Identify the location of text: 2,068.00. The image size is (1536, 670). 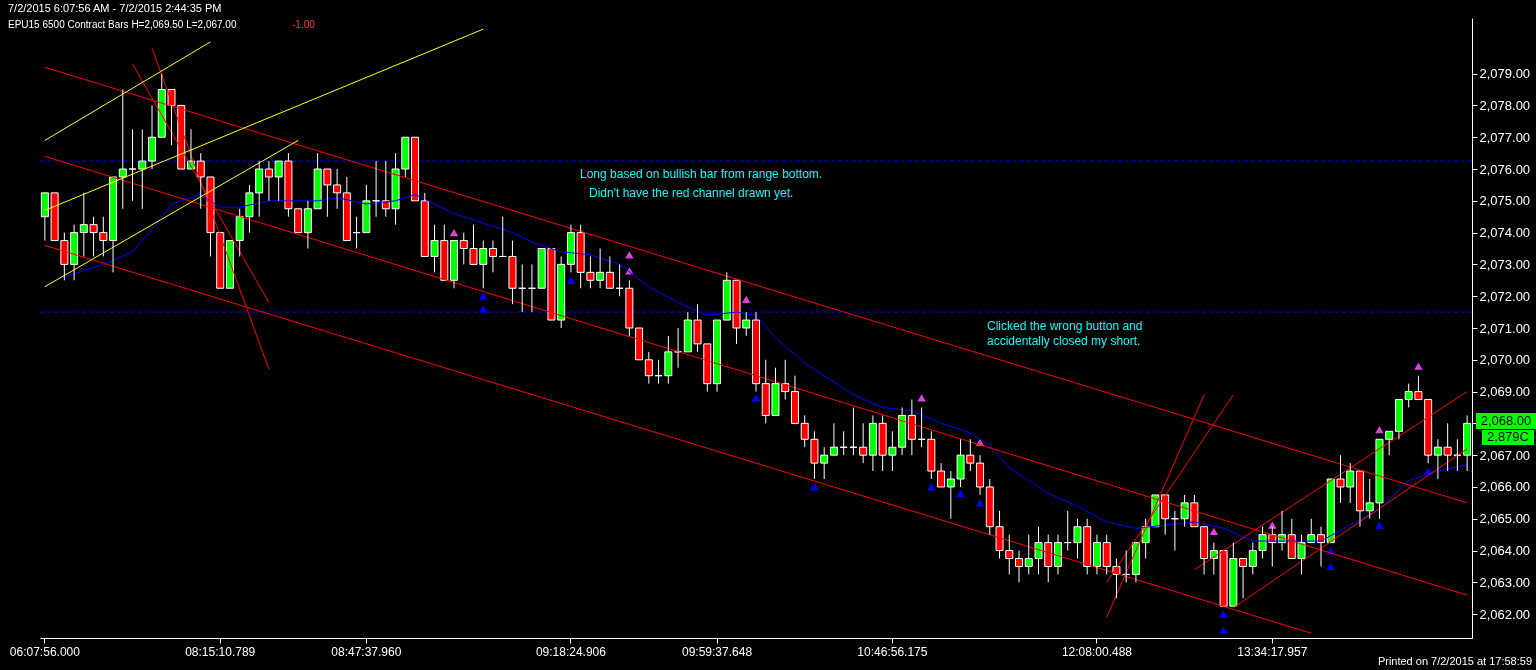
(1506, 420).